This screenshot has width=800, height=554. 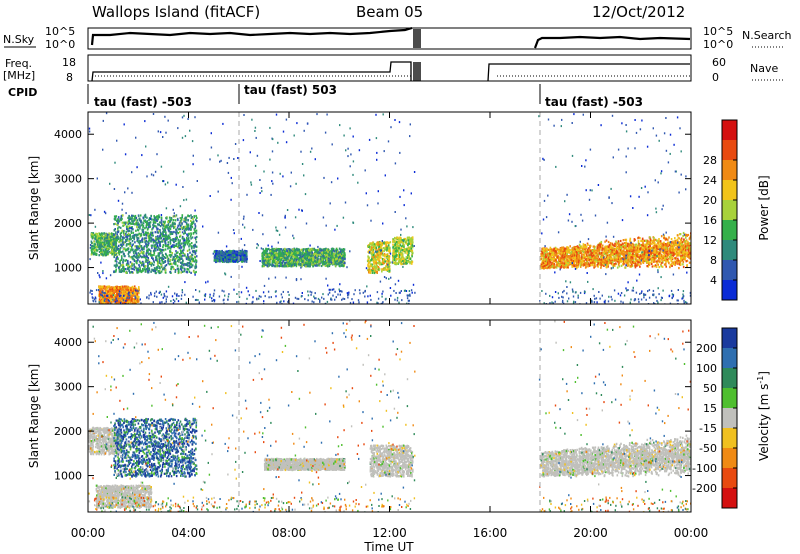 What do you see at coordinates (60, 31) in the screenshot?
I see `noise-tick-high: 10^5` at bounding box center [60, 31].